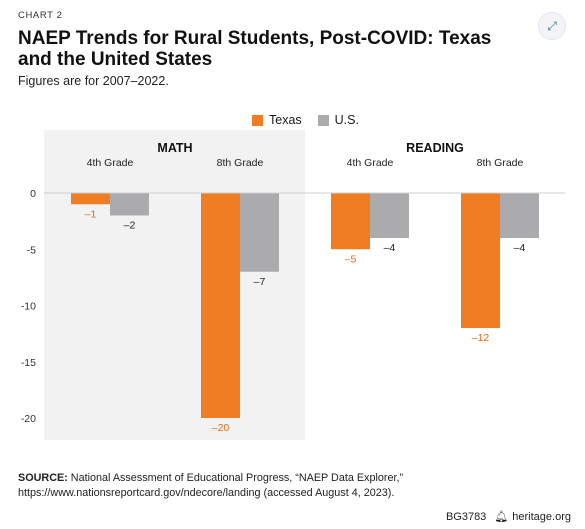  Describe the element at coordinates (346, 120) in the screenshot. I see `legend-label-us: U.S.` at that location.